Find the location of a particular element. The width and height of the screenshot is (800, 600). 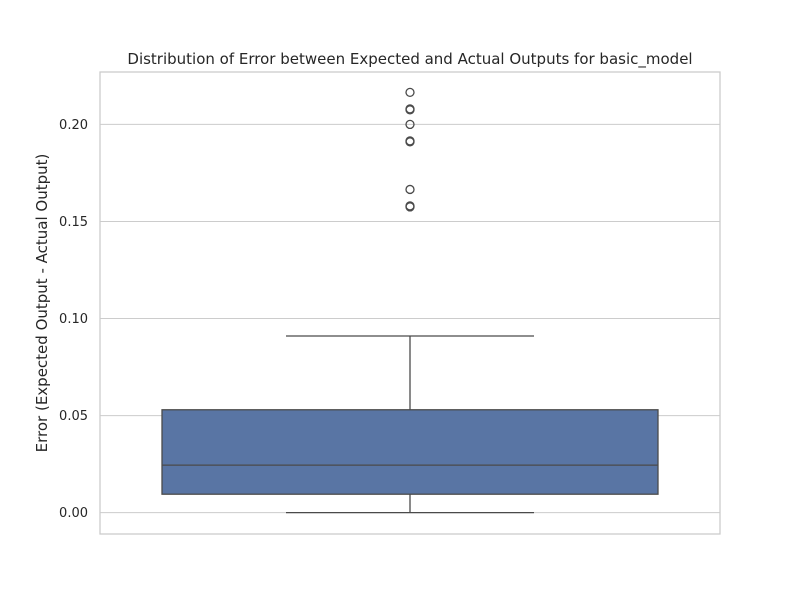

y-tick-layer: 0.00 0.05 0.10 0.15 0.20 is located at coordinates (73, 319).